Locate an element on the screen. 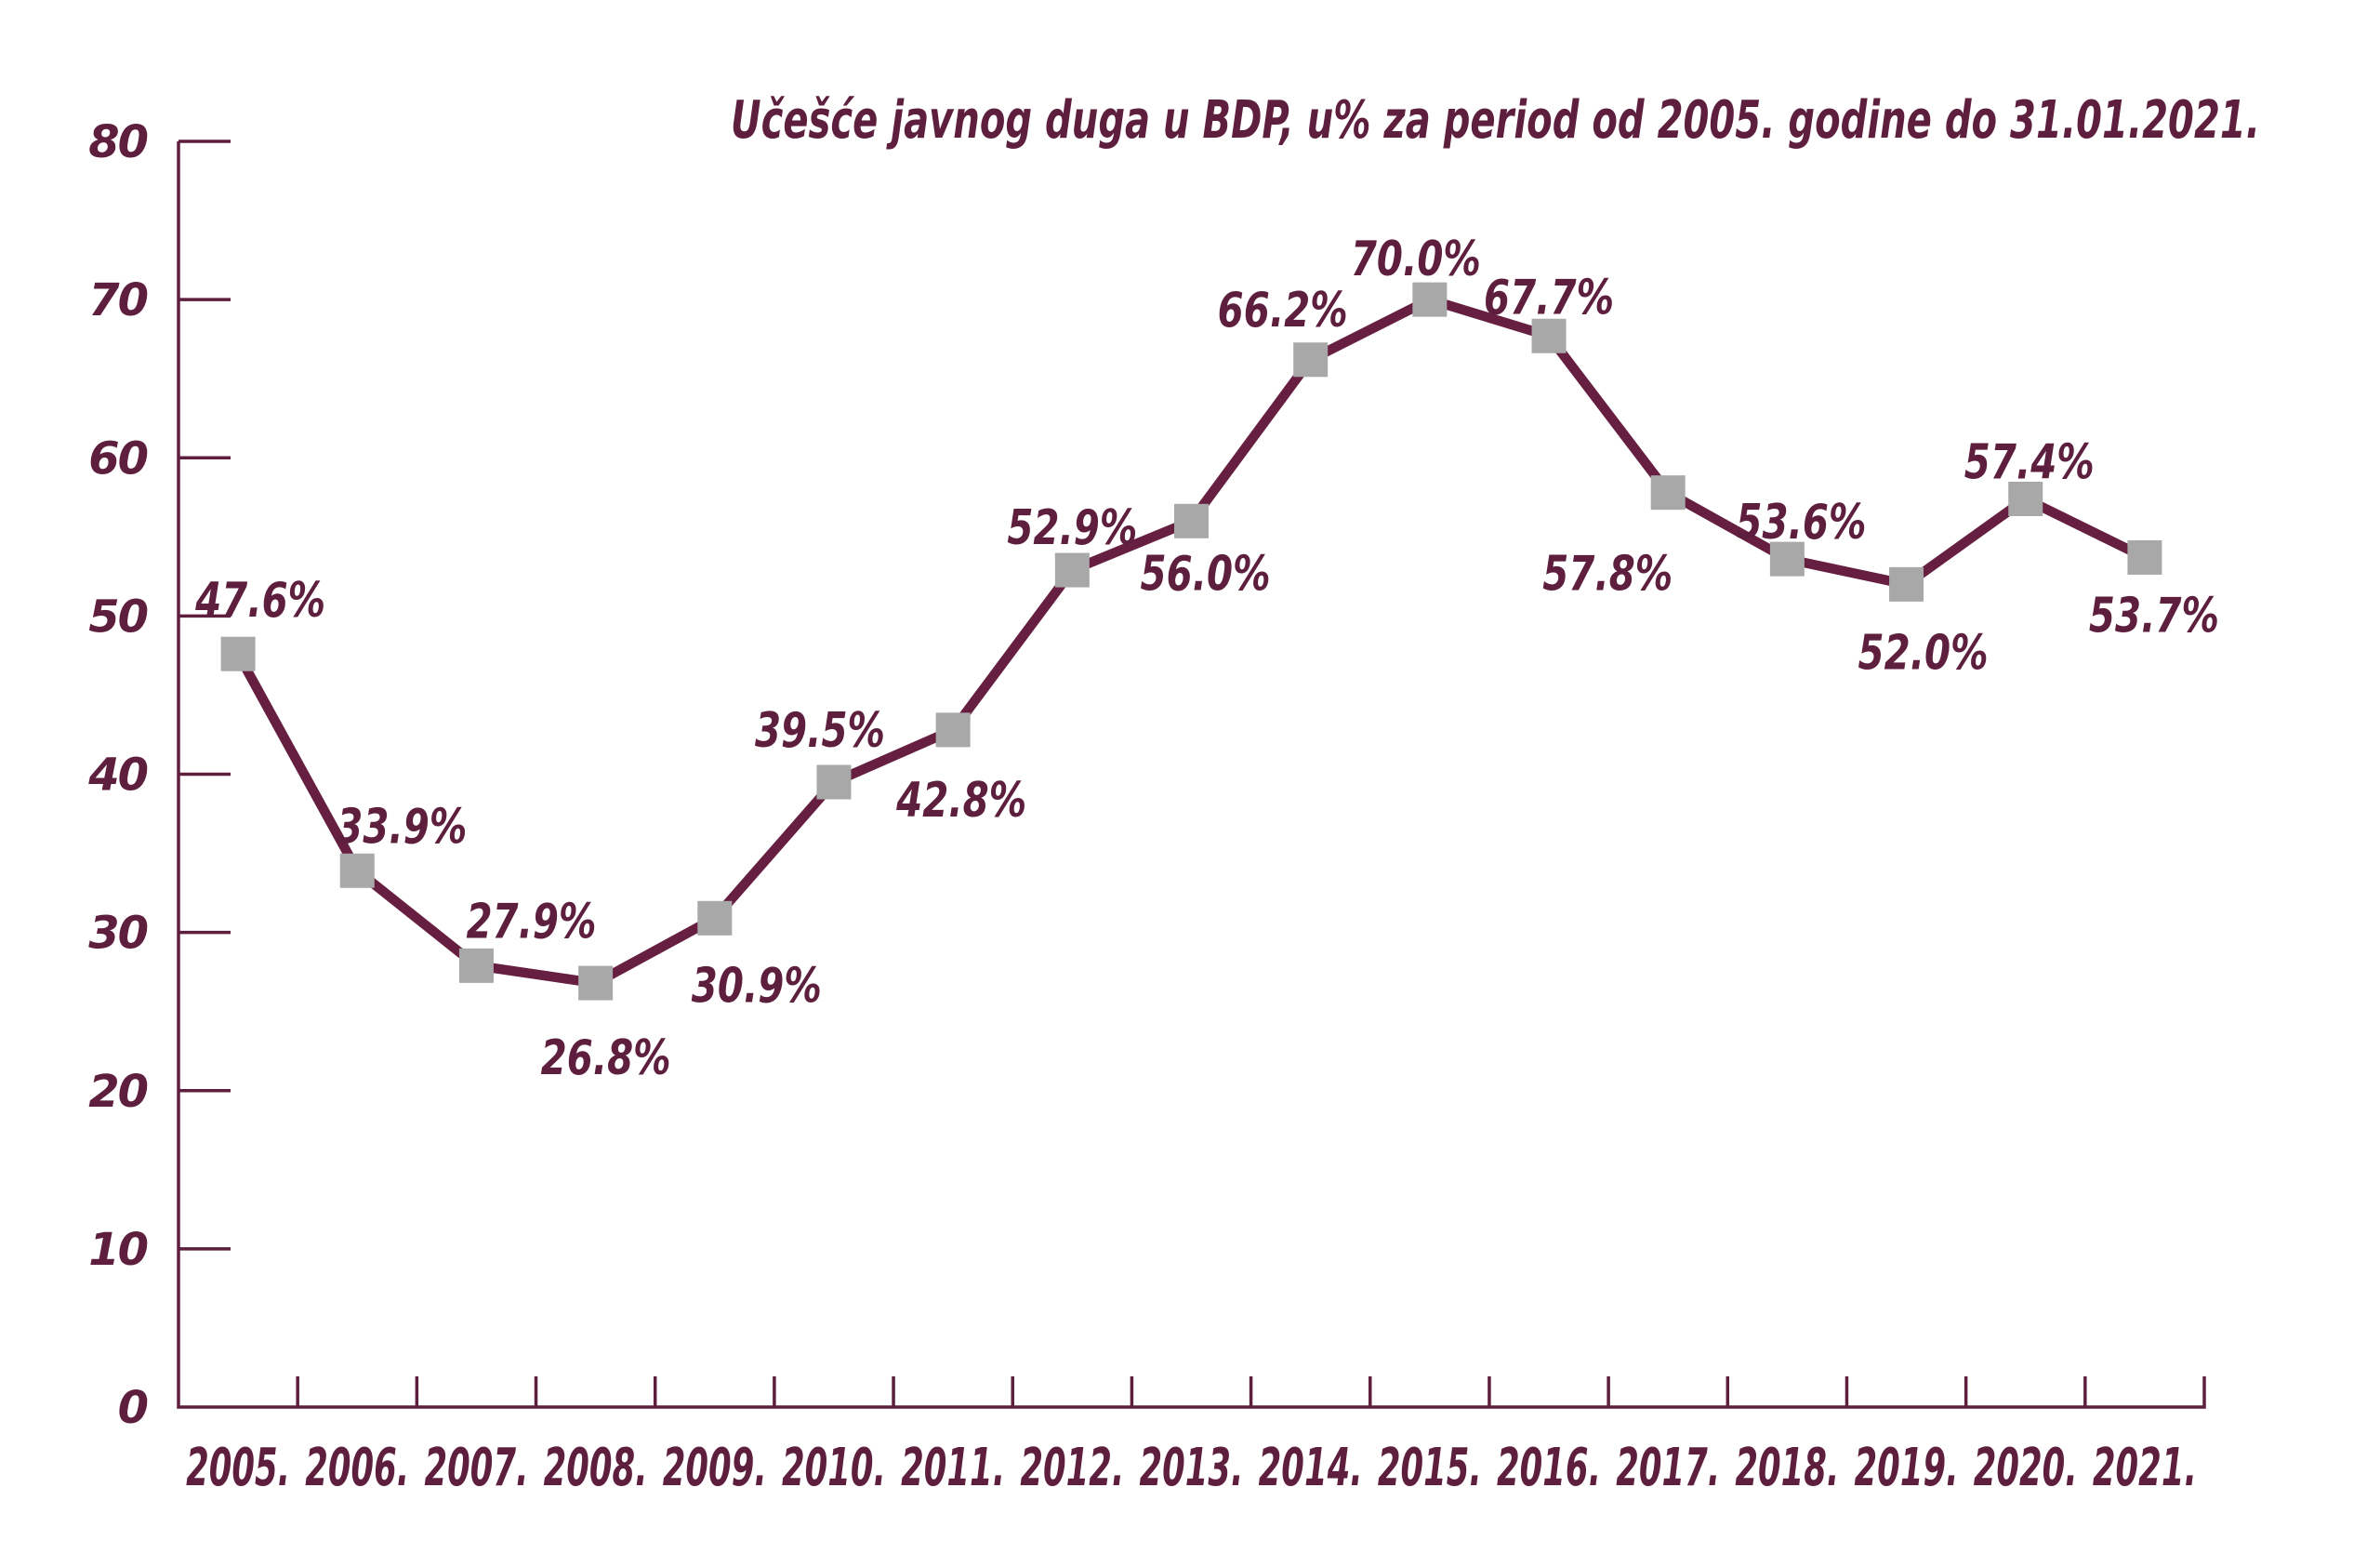 The image size is (2380, 1554). data-point-label: 53.7% is located at coordinates (2154, 616).